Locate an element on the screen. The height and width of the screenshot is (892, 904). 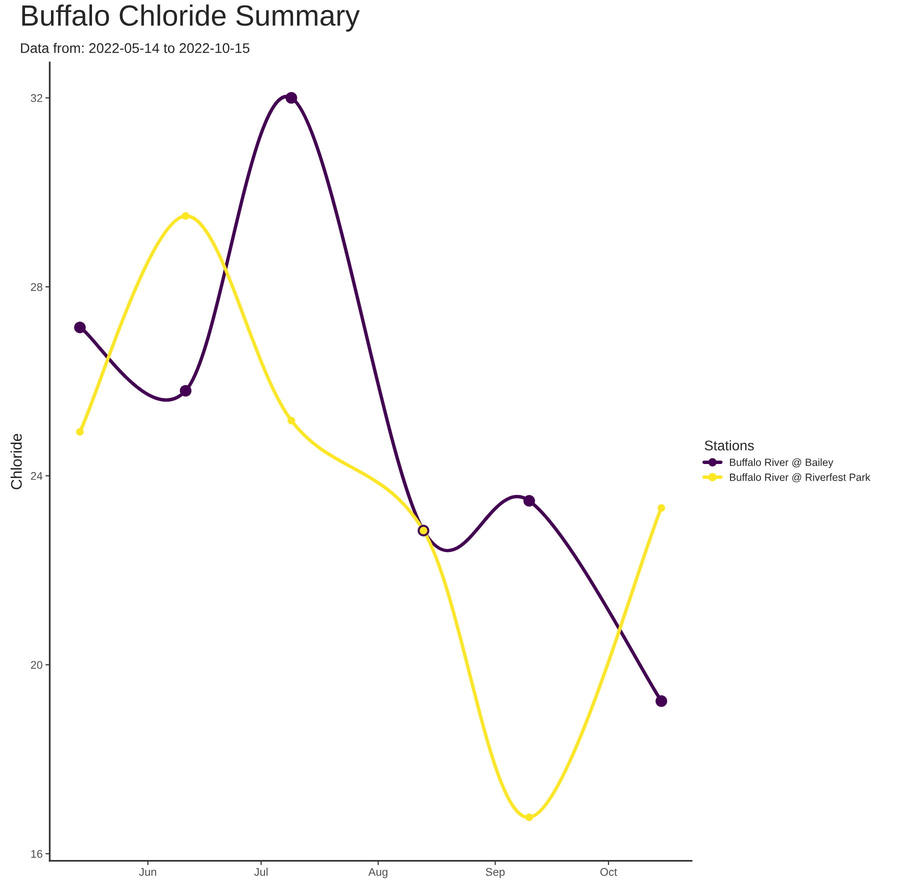
y-axis-title: Chloride is located at coordinates (16, 462).